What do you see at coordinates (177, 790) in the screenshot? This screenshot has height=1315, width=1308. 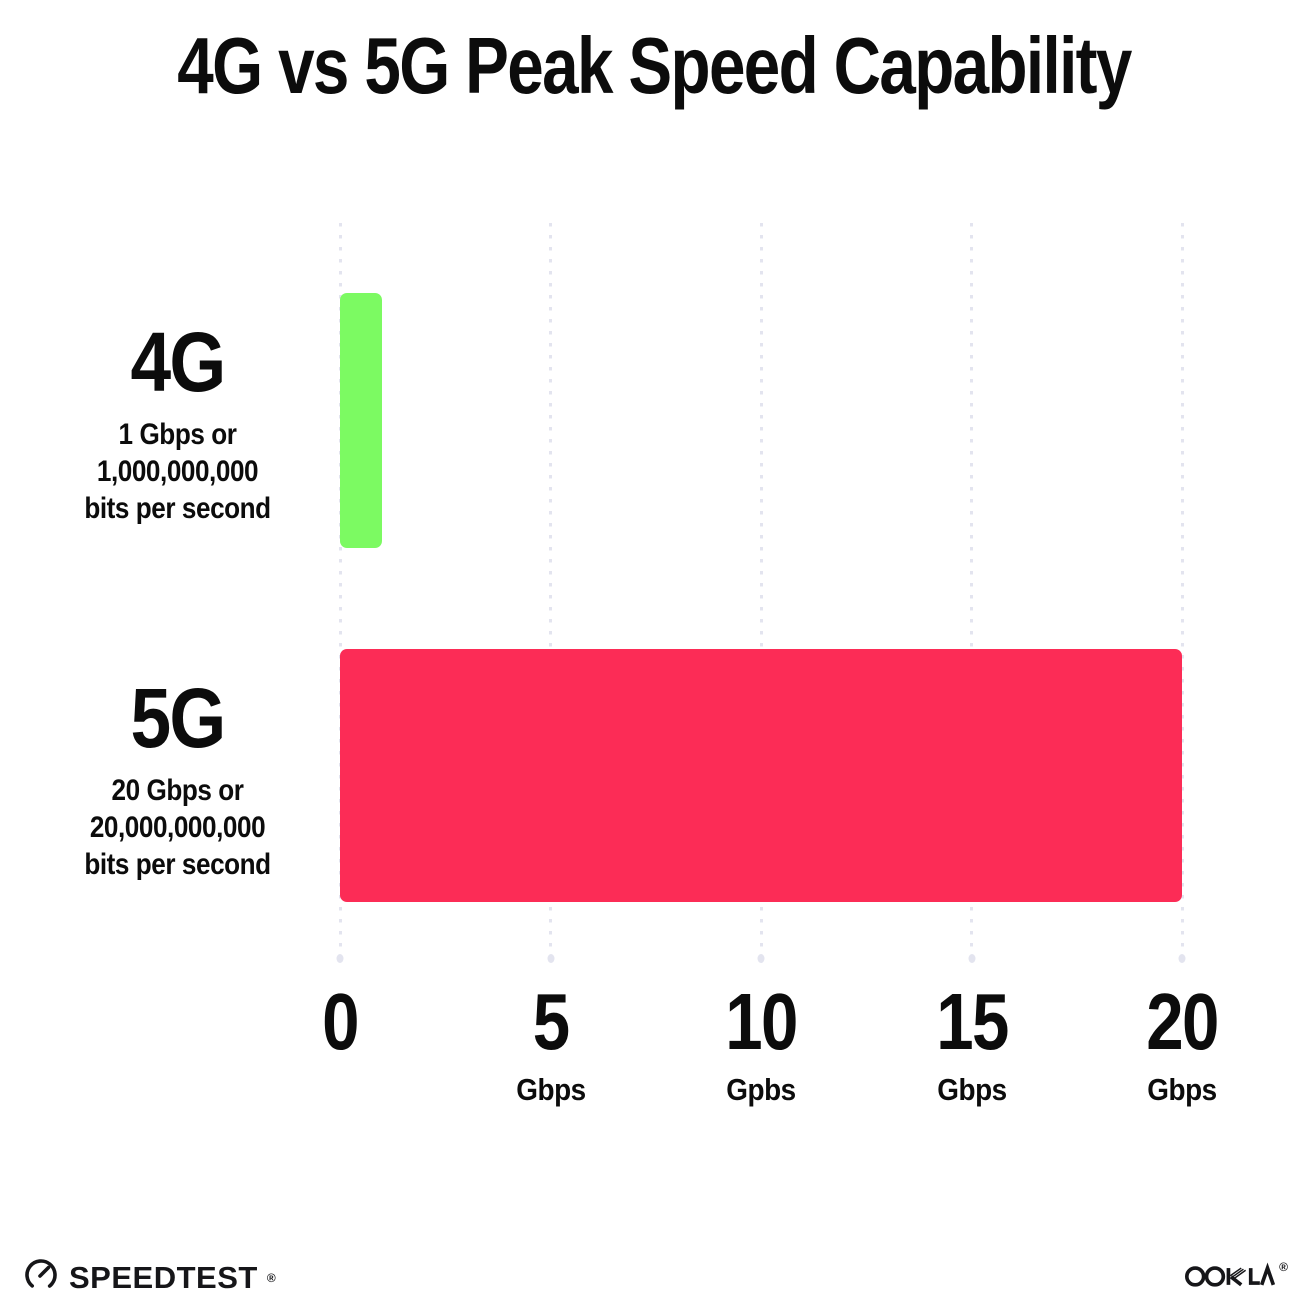 I see `sublabel-5g-line1: 20 Gbps or` at bounding box center [177, 790].